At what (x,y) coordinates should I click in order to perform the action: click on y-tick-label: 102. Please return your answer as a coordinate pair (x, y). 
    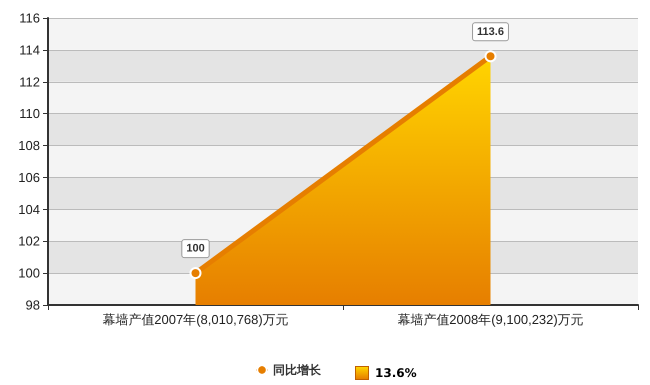
    Looking at the image, I should click on (29, 241).